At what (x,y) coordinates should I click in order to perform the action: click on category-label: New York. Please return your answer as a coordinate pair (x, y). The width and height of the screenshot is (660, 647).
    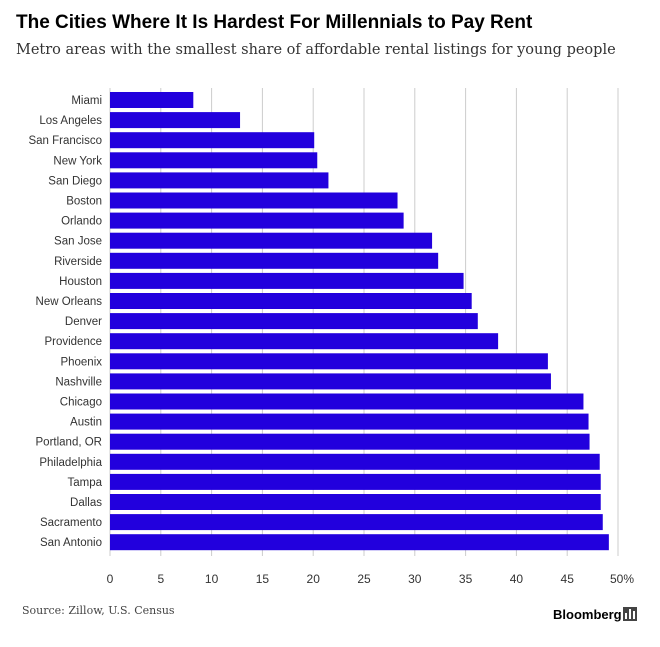
    Looking at the image, I should click on (77, 161).